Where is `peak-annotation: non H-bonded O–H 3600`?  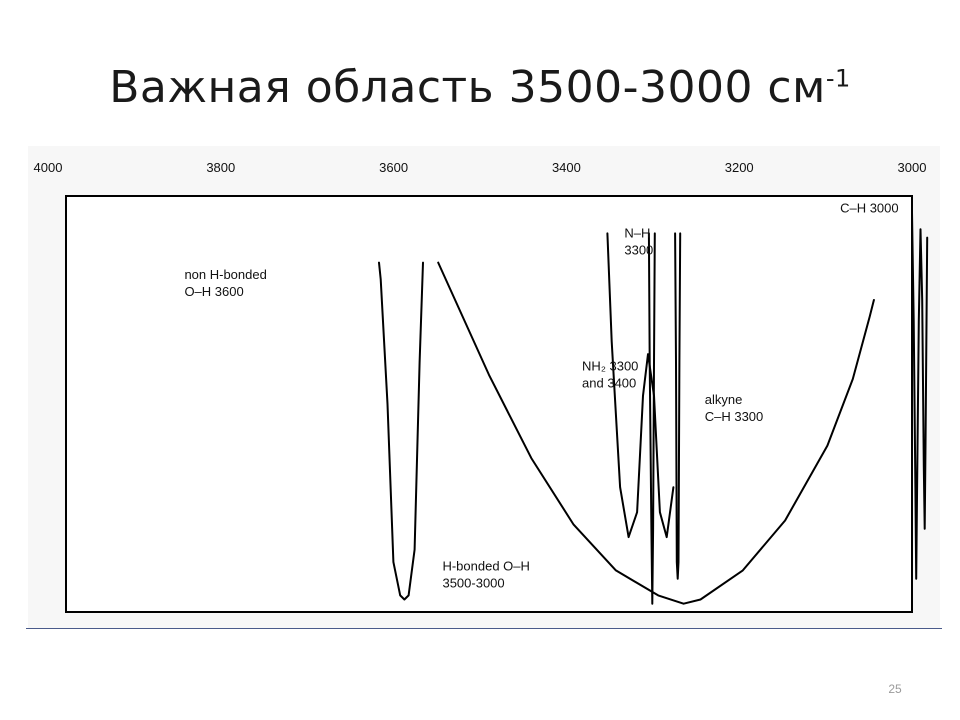
peak-annotation: non H-bonded O–H 3600 is located at coordinates (225, 283).